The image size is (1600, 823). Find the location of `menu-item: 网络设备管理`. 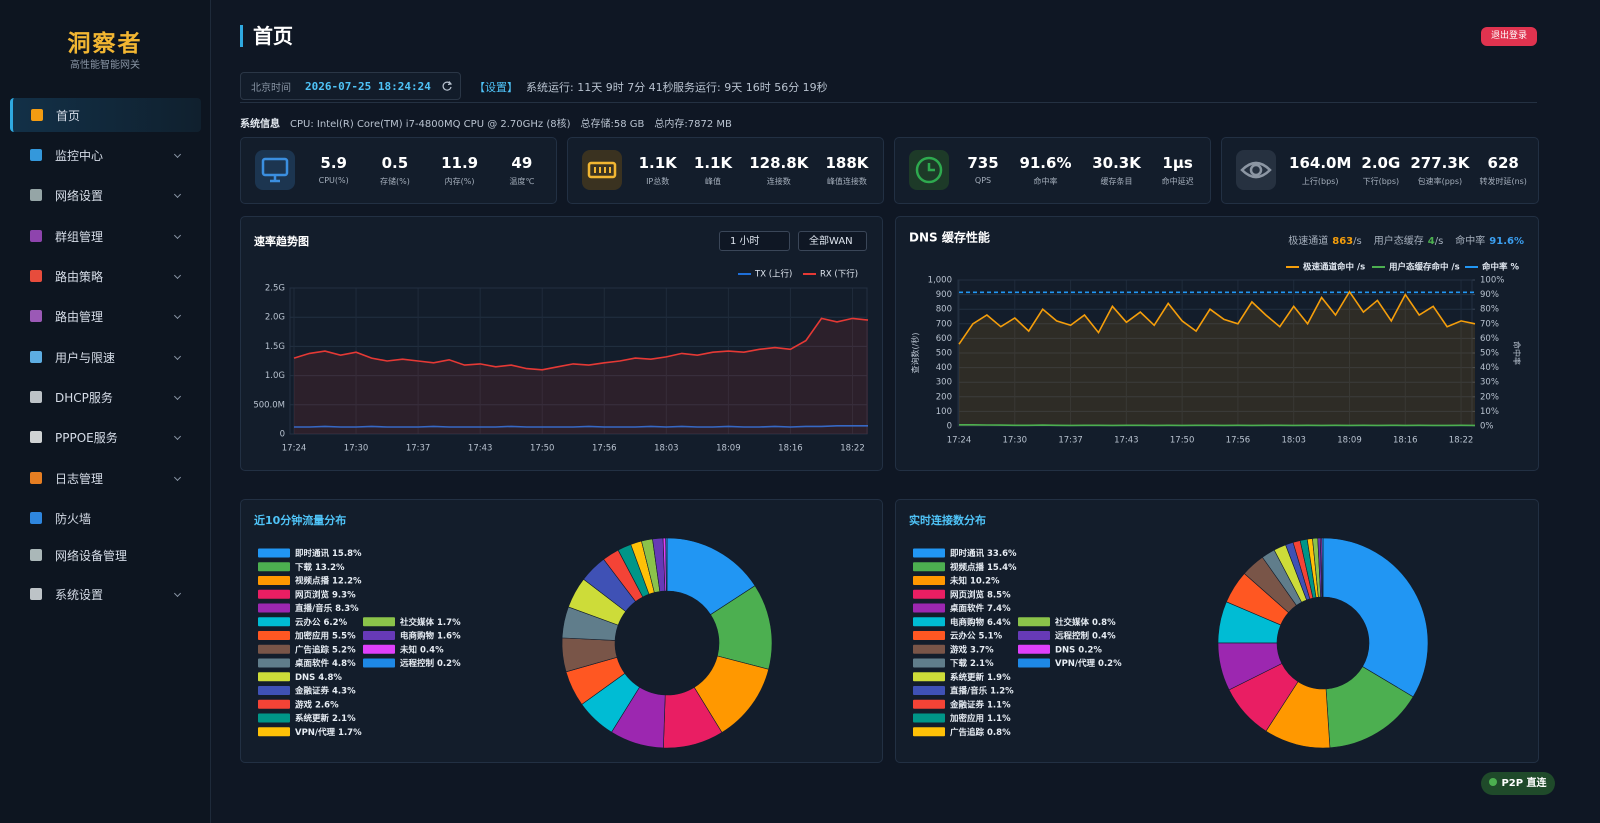

menu-item: 网络设备管理 is located at coordinates (106, 555).